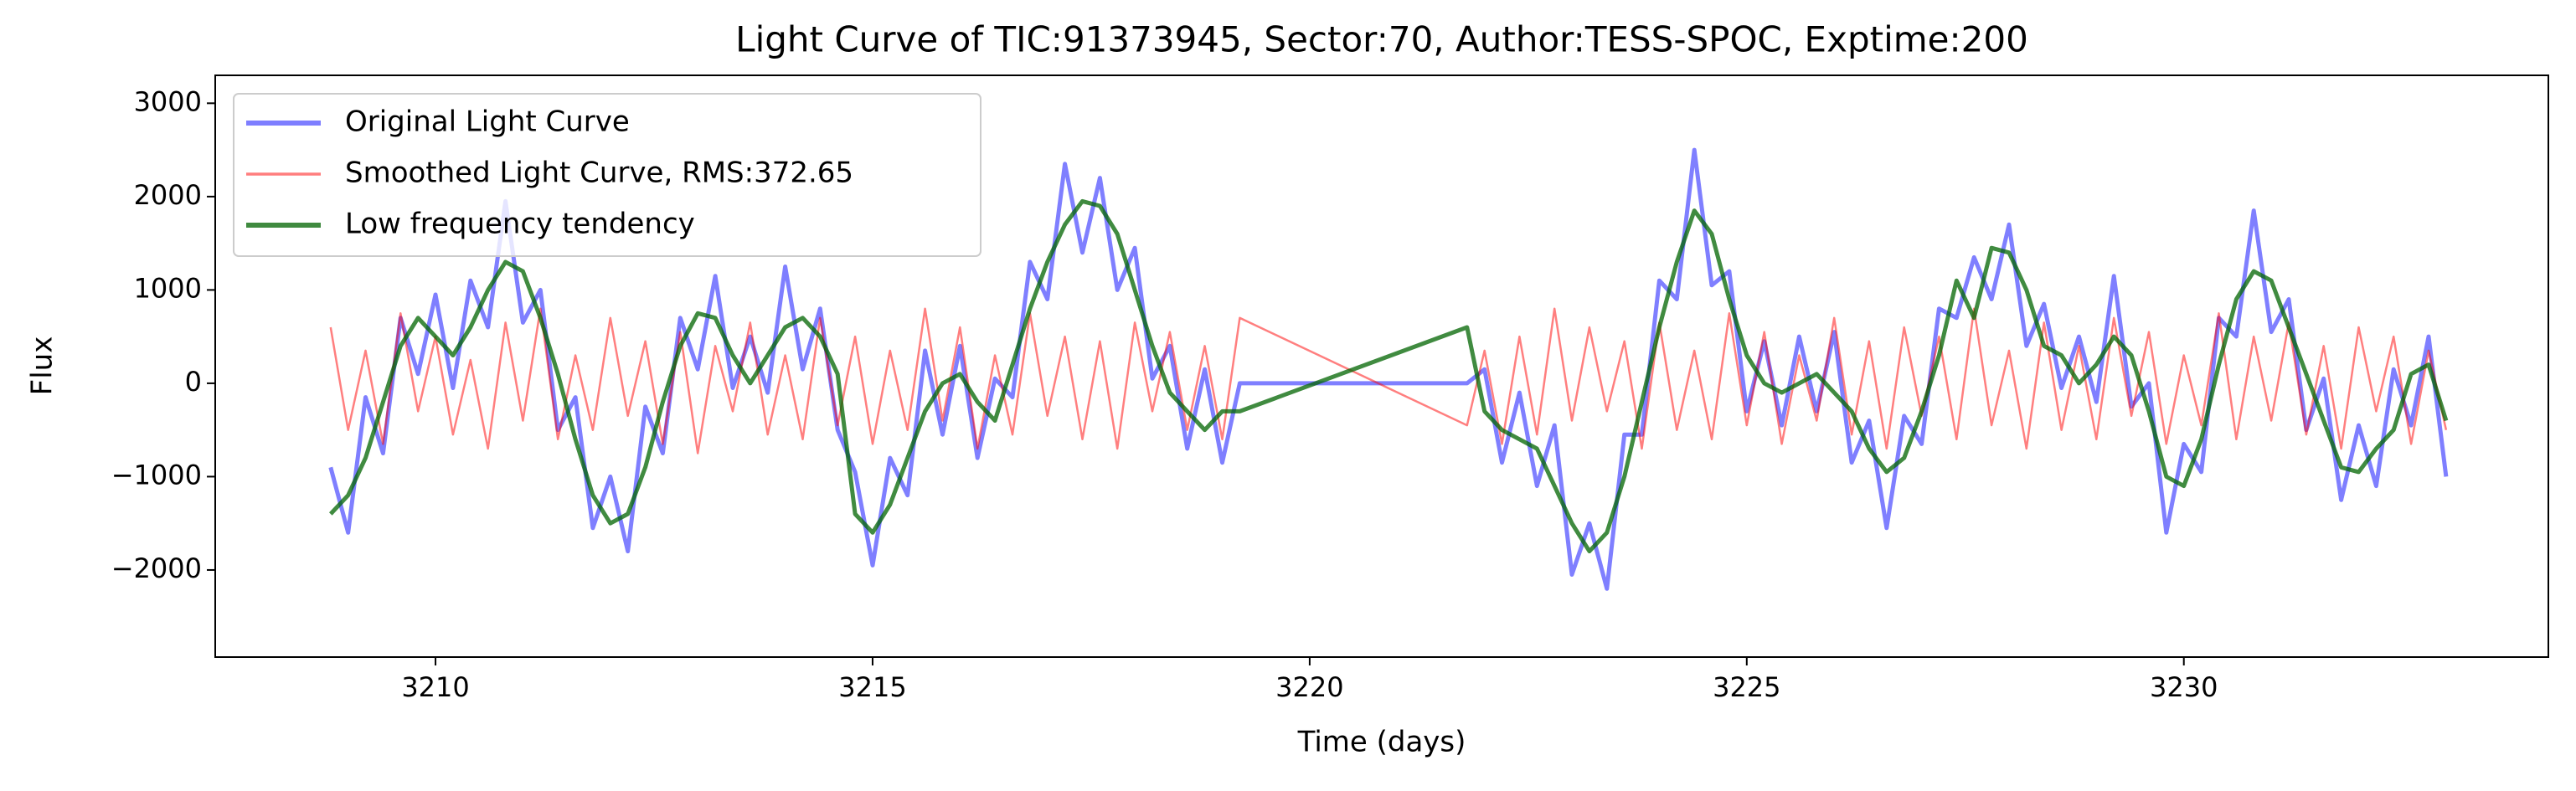  I want to click on y-tick-label: 3000, so click(168, 101).